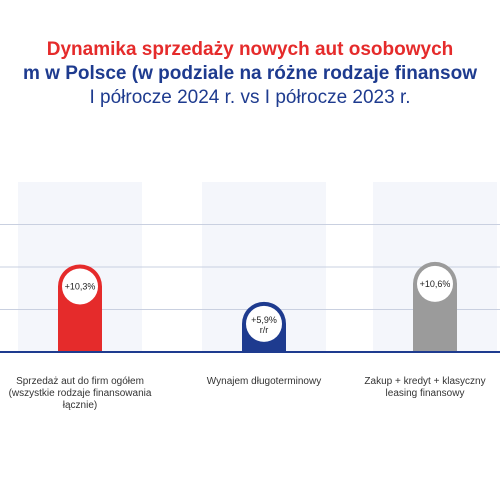 The image size is (500, 500). Describe the element at coordinates (264, 330) in the screenshot. I see `bar-data-label-suffix-1: r/r` at that location.